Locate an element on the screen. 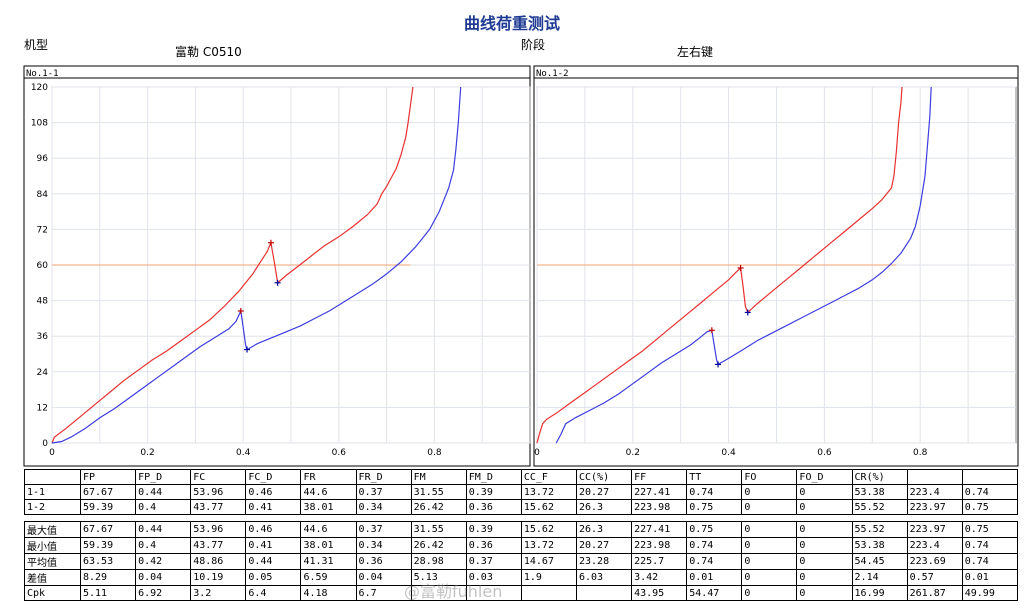 The image size is (1024, 611). table-cell: 平均值 is located at coordinates (52, 561).